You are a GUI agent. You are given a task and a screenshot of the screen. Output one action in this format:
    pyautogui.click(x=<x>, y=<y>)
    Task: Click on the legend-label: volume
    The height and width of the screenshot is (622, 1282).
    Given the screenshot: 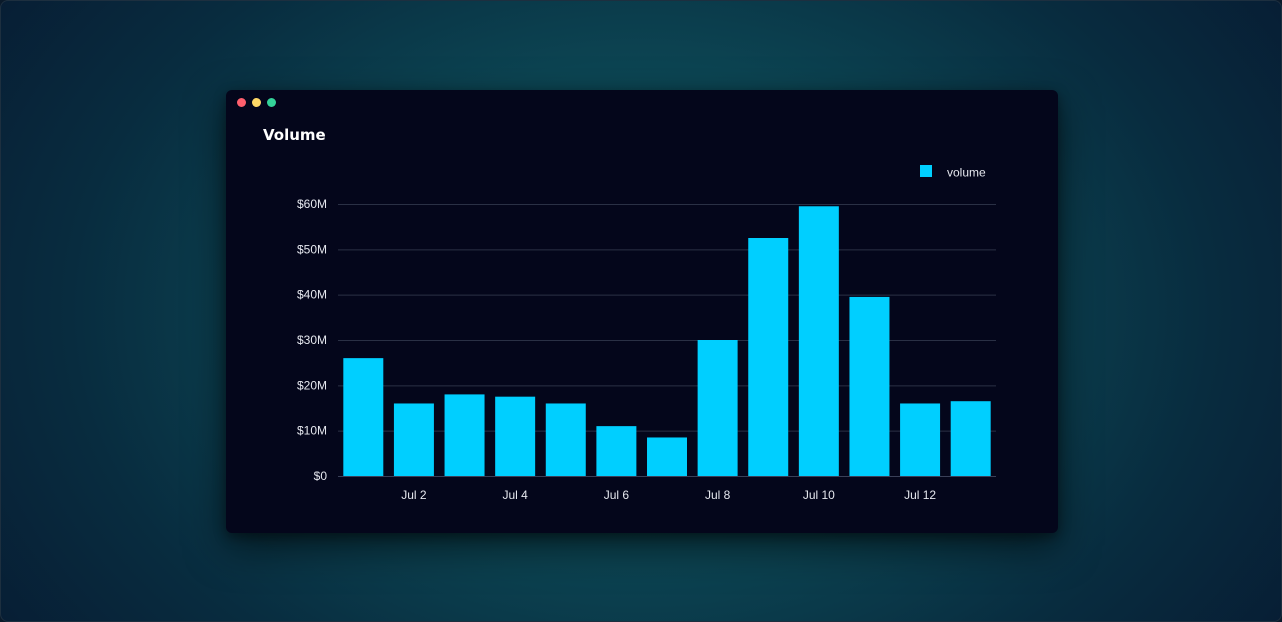 What is the action you would take?
    pyautogui.click(x=966, y=173)
    